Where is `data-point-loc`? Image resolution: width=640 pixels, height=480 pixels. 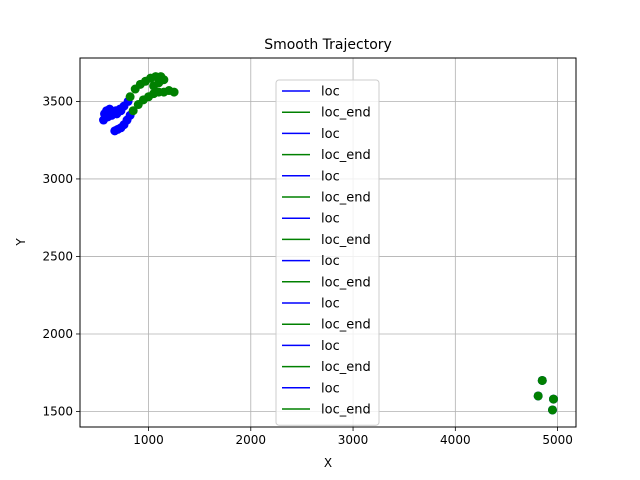 data-point-loc is located at coordinates (121, 111).